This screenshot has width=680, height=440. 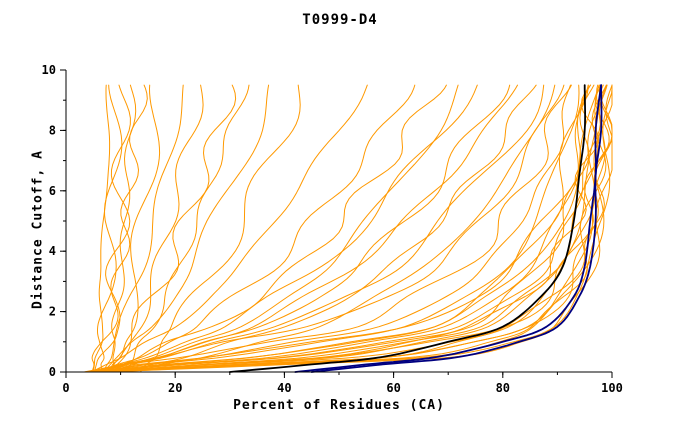 I want to click on x-axis-label: Percent of Residues (CA), so click(x=339, y=405).